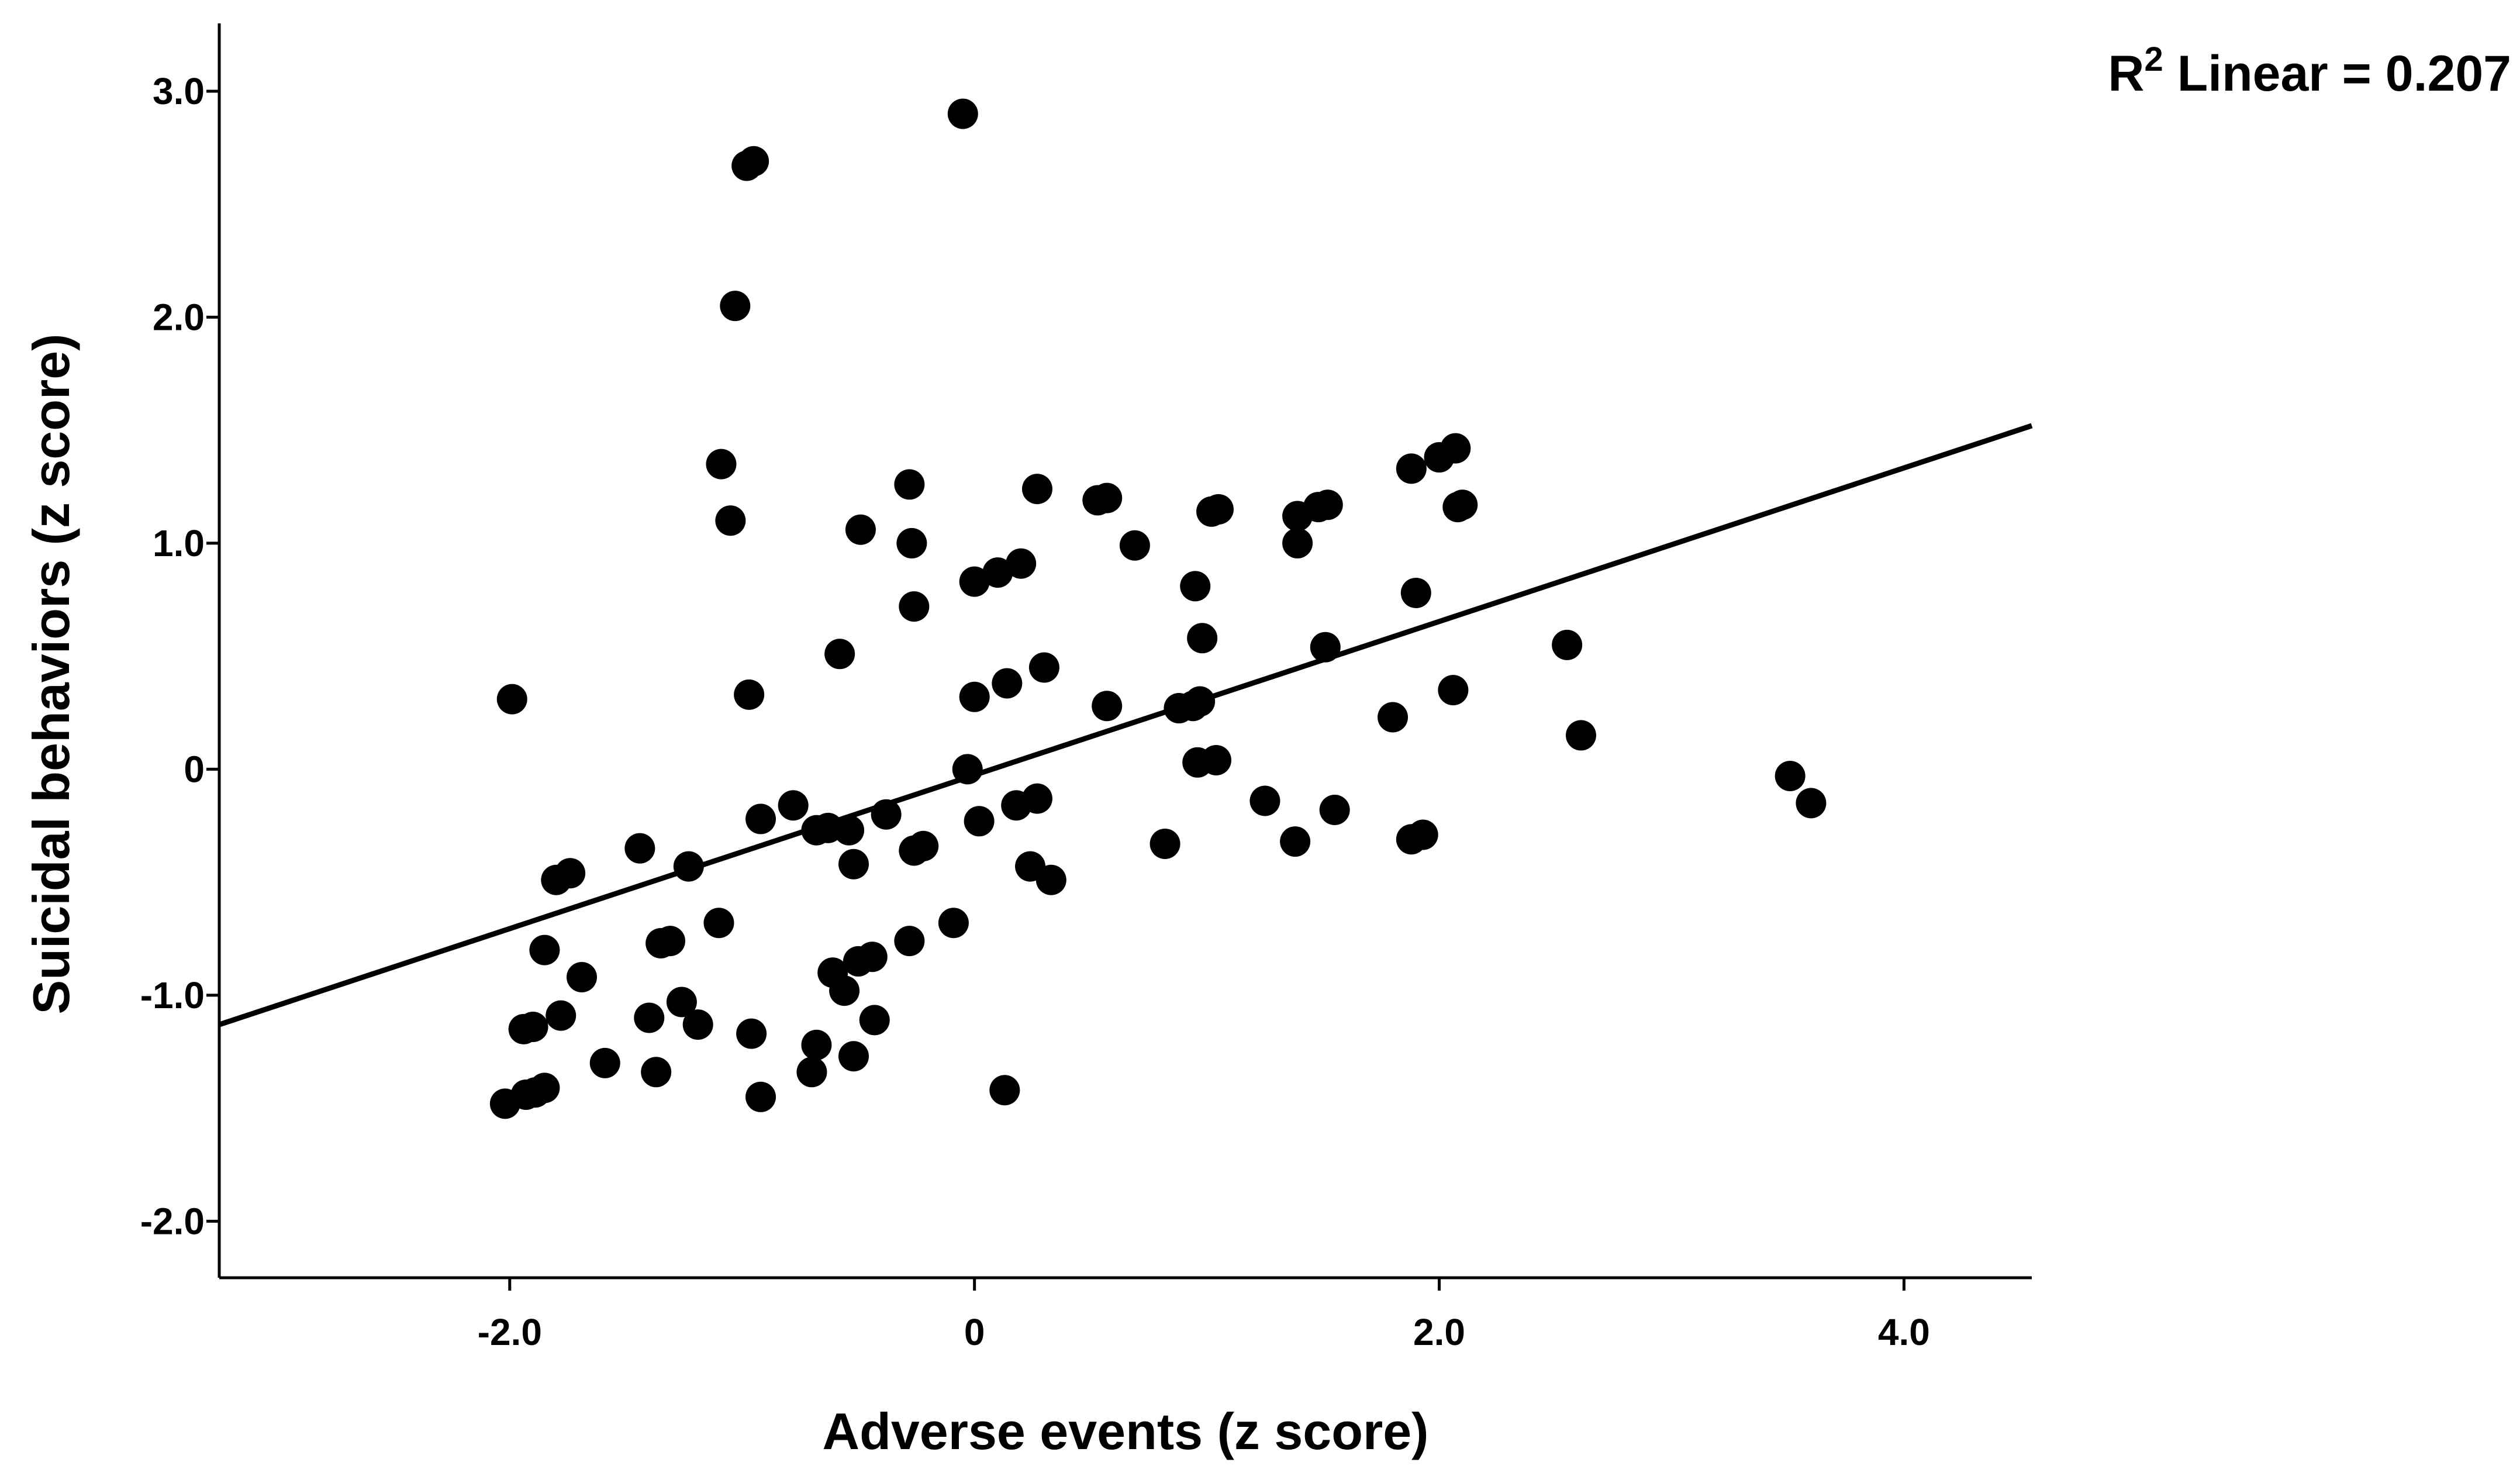 Image resolution: width=2520 pixels, height=1483 pixels. I want to click on r-squared-superscript: 2, so click(2154, 59).